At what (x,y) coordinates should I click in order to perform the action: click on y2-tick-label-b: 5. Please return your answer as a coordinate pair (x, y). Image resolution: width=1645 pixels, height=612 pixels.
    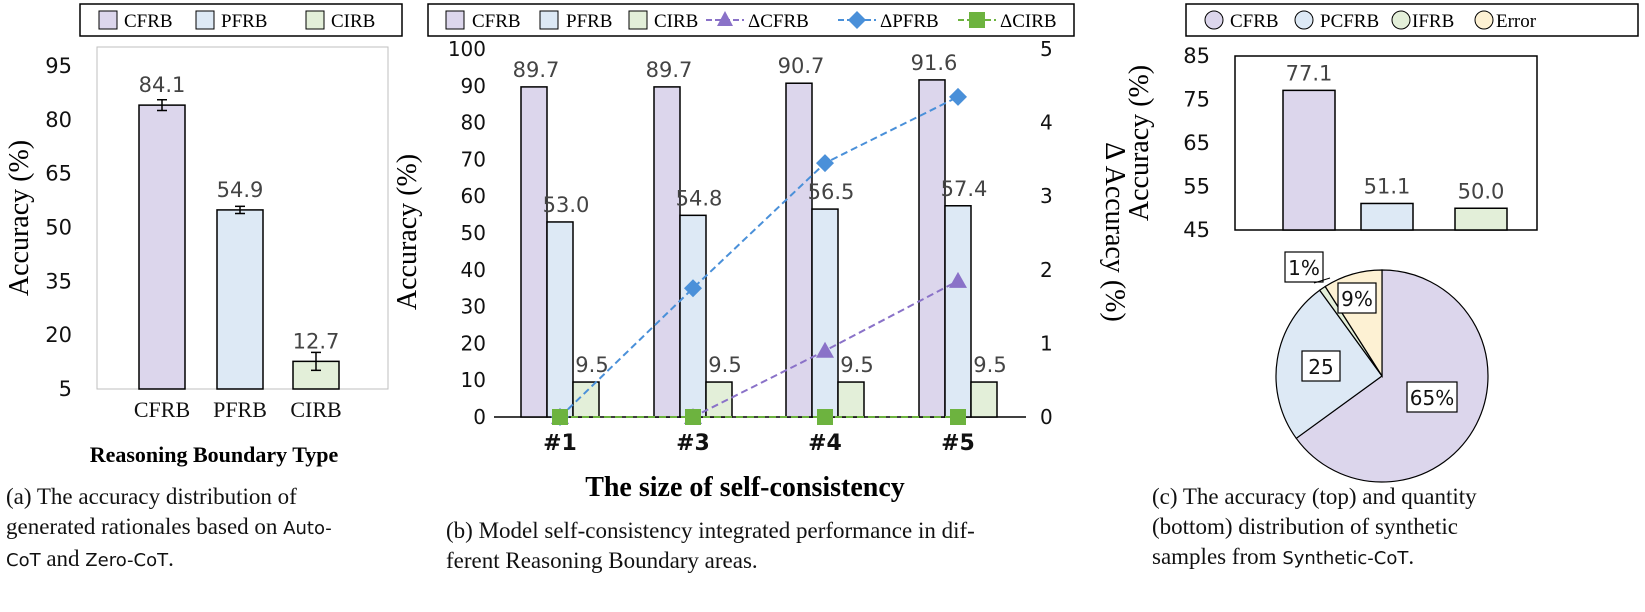
    Looking at the image, I should click on (1046, 49).